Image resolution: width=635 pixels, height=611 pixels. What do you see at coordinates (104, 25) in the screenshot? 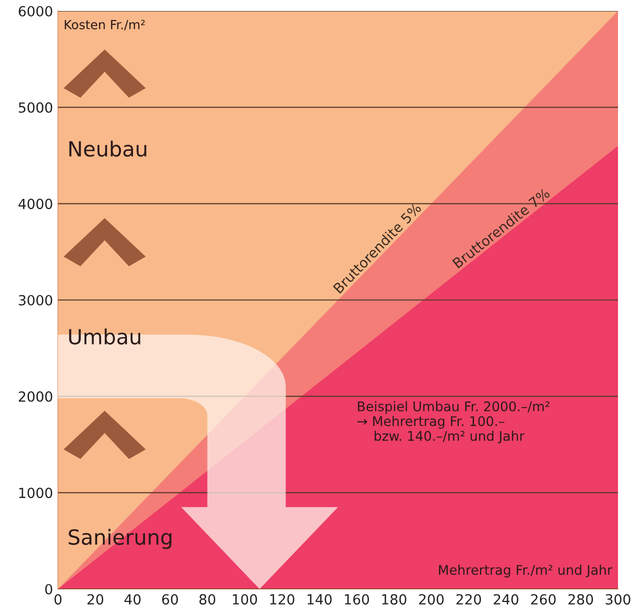
I see `y-axis-title: Kosten Fr./m²` at bounding box center [104, 25].